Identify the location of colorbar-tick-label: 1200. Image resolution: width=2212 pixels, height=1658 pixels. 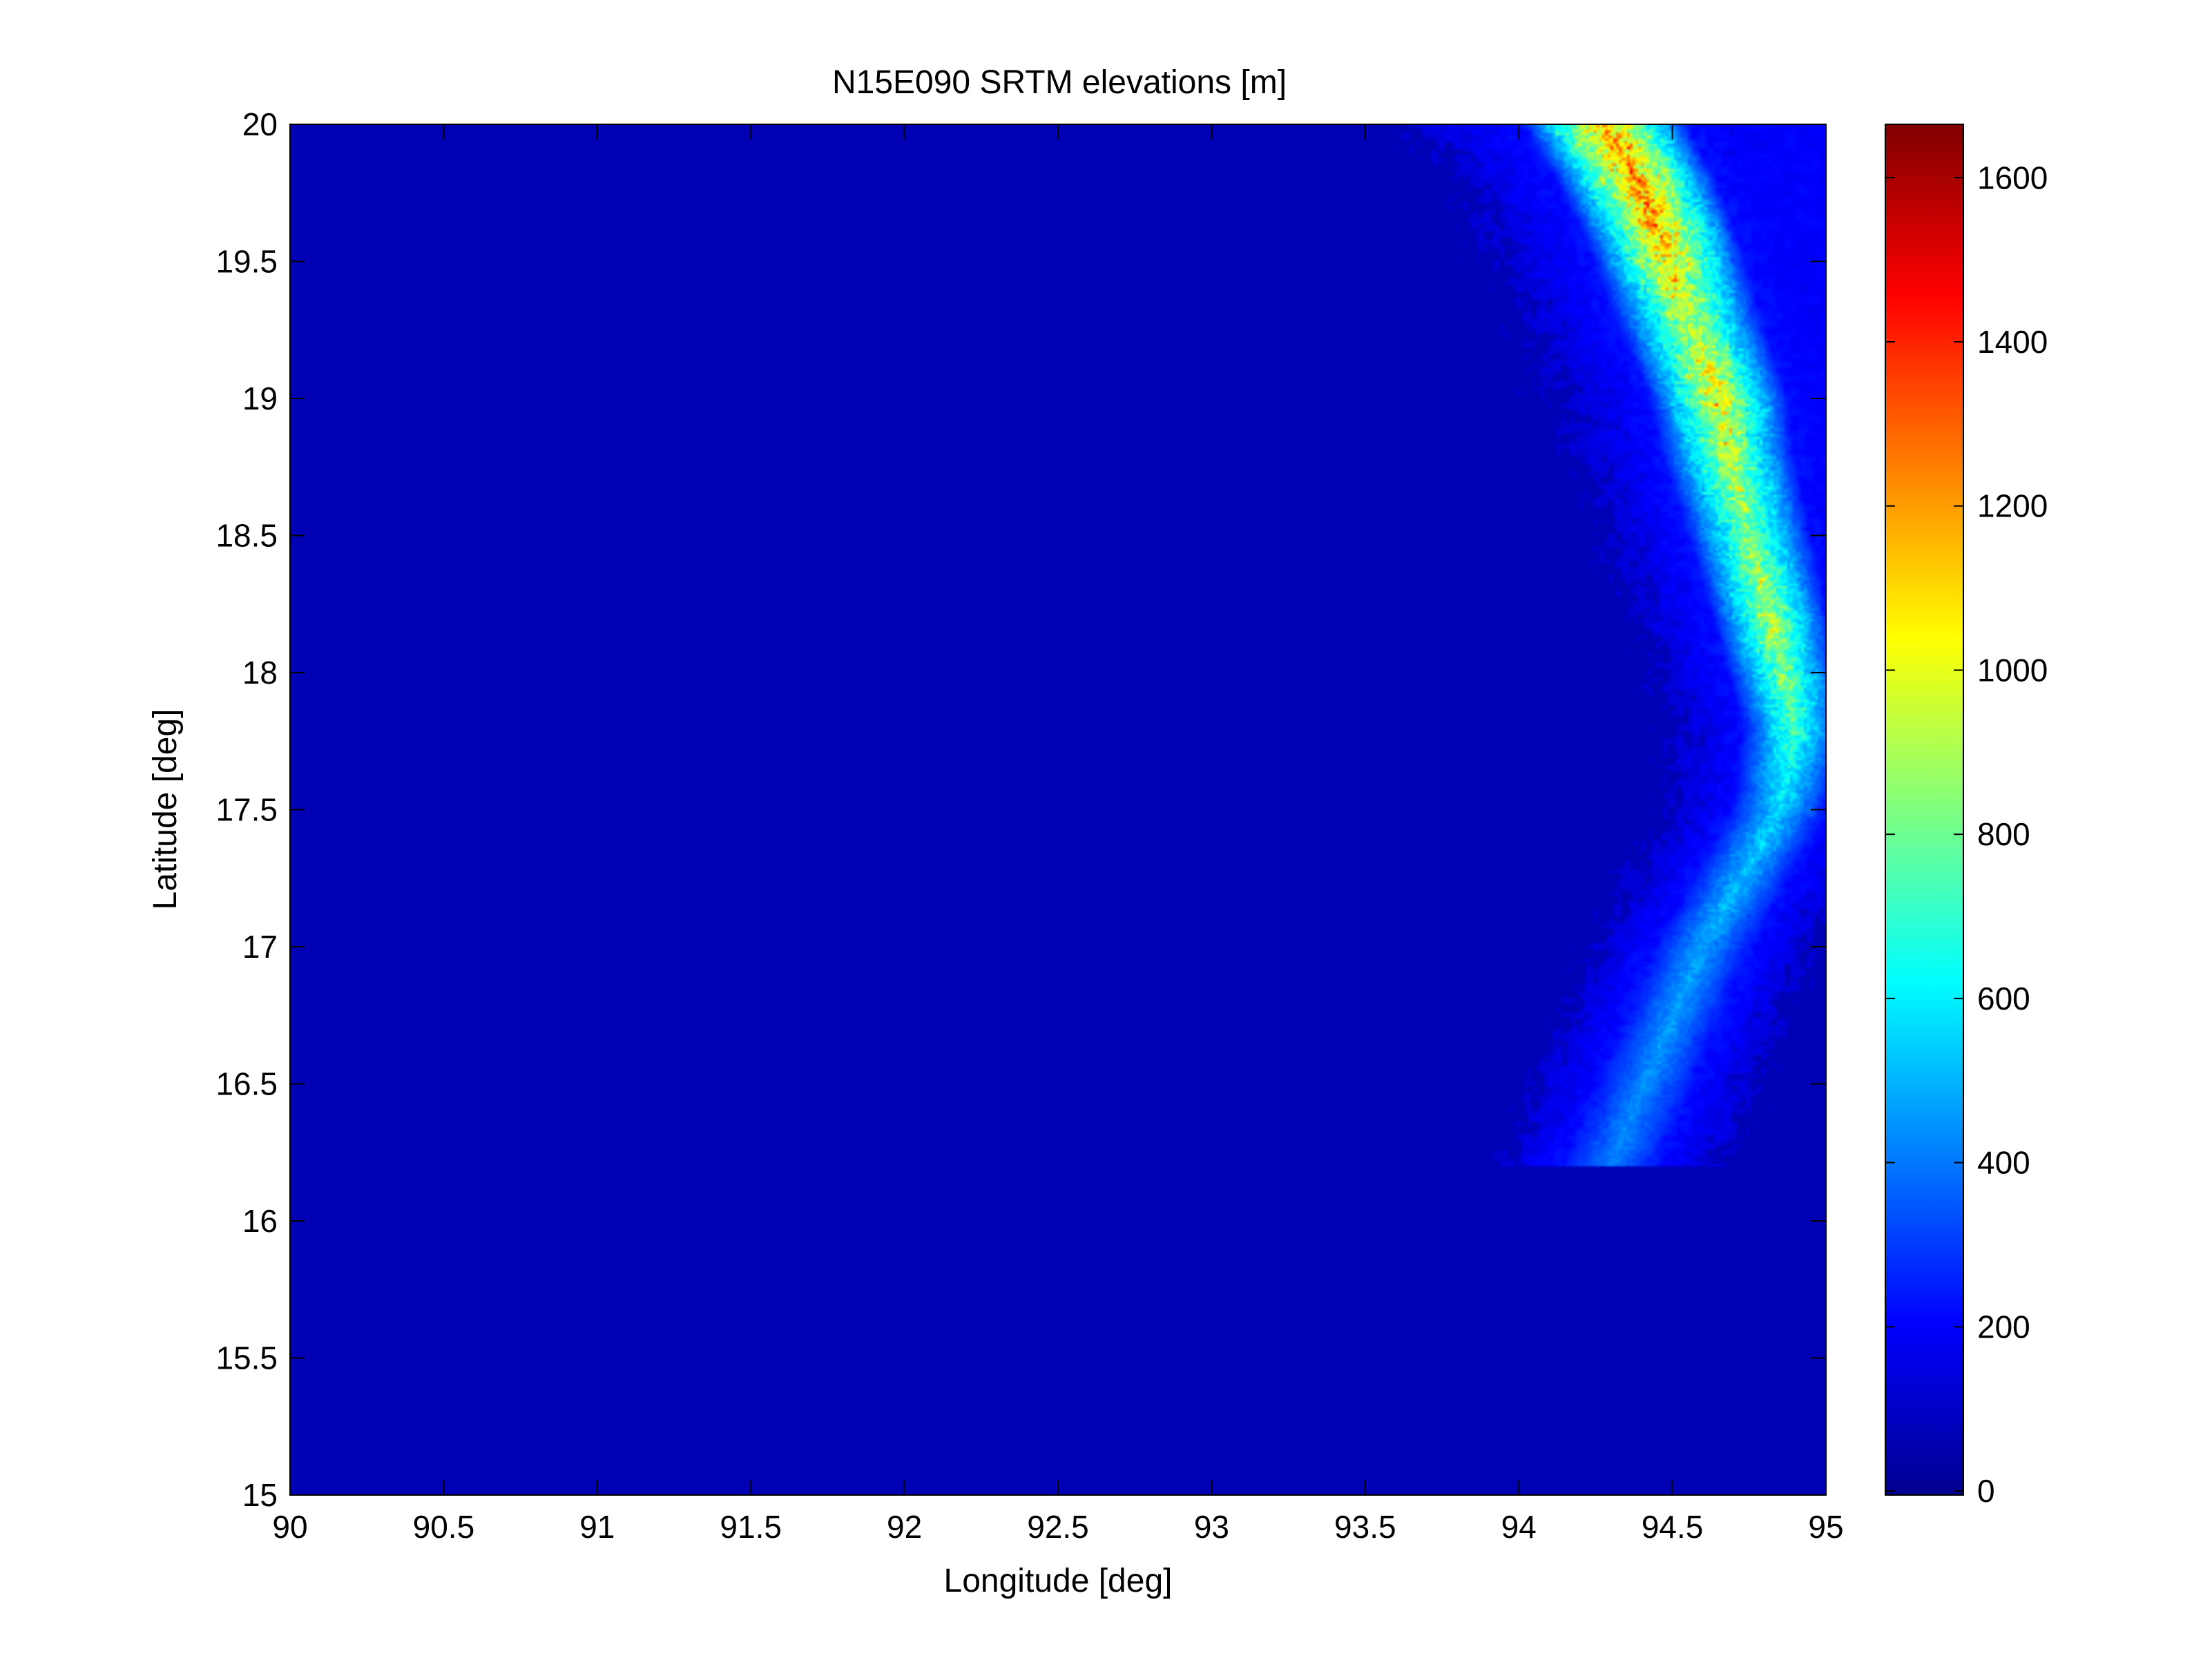
(2013, 506).